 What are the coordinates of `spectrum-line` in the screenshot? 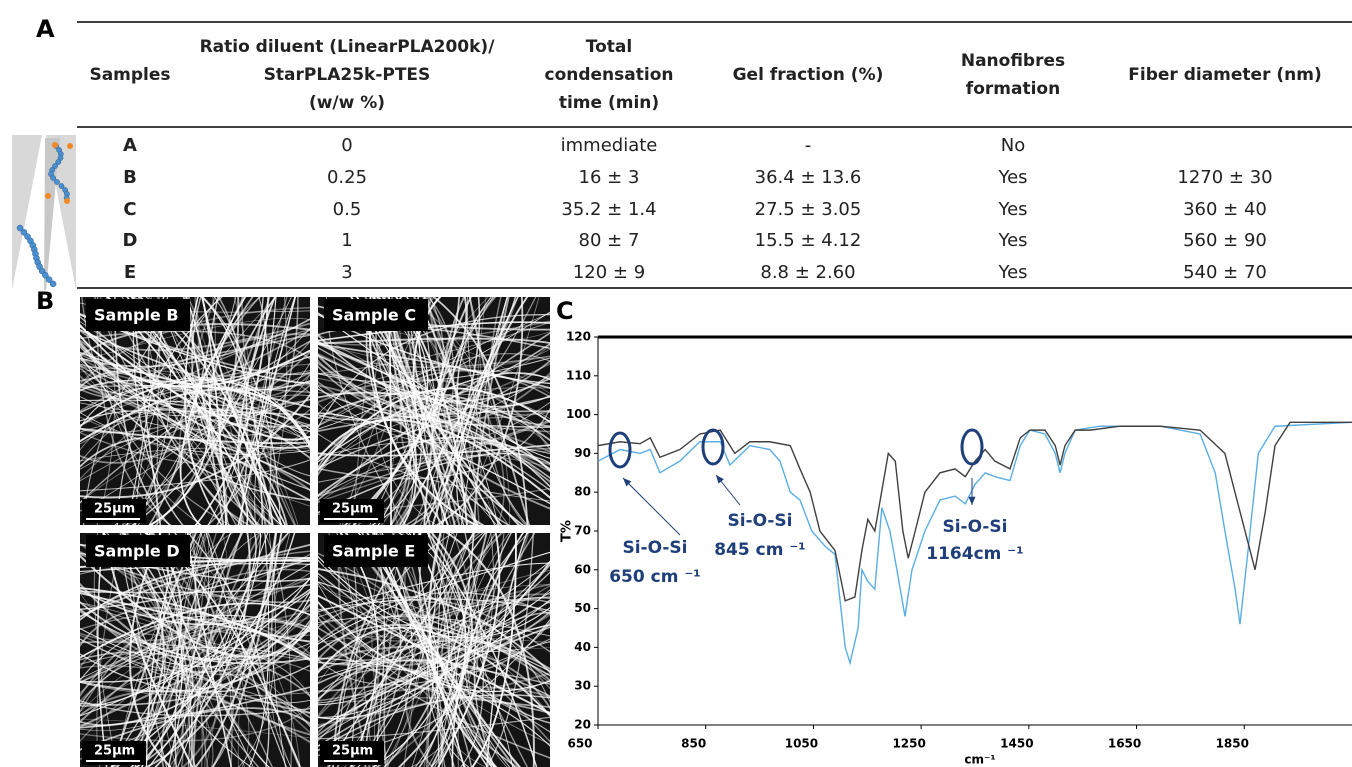 It's located at (975, 511).